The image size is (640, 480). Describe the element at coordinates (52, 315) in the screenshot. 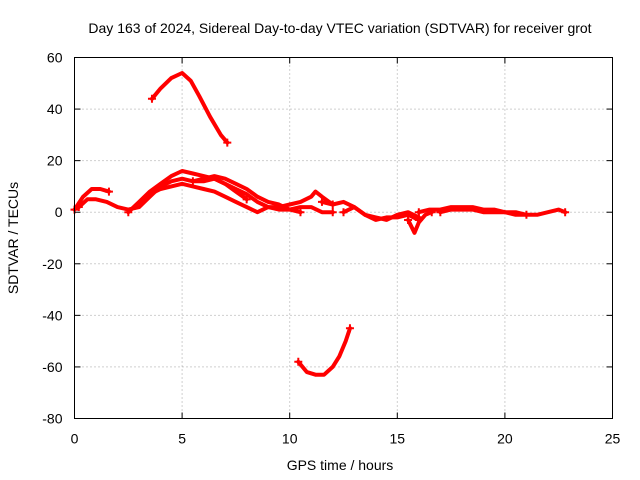

I see `y-tick-label: -40` at that location.